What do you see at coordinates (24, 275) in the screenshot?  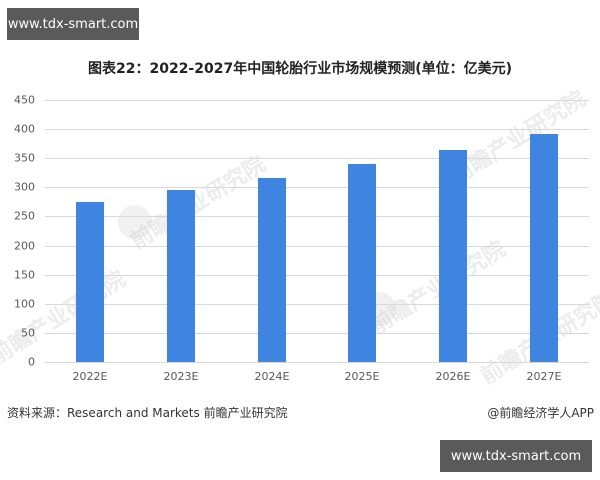 I see `y-tick-label: 150` at bounding box center [24, 275].